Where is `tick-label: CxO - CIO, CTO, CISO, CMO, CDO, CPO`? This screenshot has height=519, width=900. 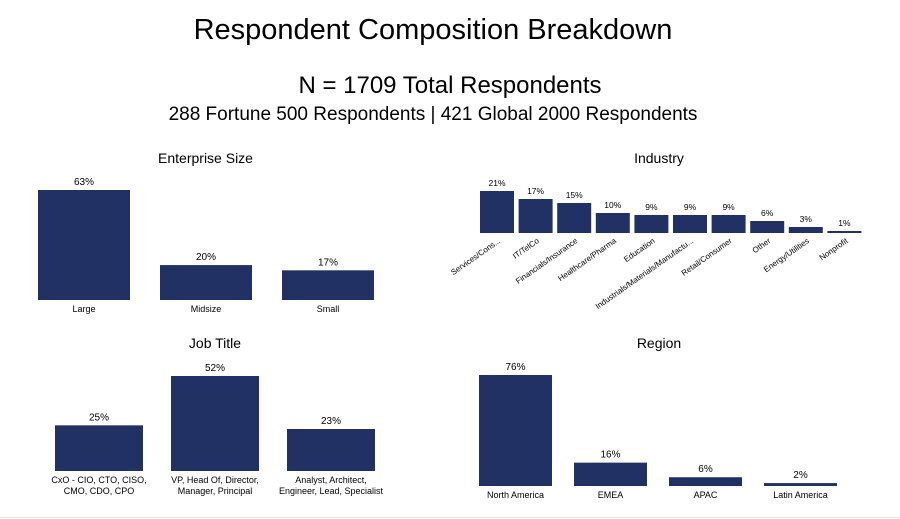 tick-label: CxO - CIO, CTO, CISO, CMO, CDO, CPO is located at coordinates (98, 485).